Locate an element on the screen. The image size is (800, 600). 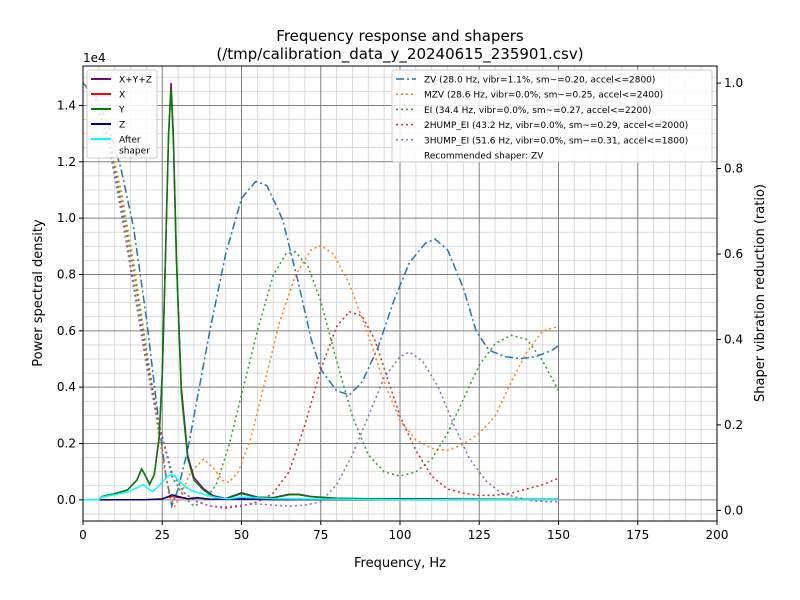
left-axis-ticks: 0.0 0.2 0.4 0.6 0.8 1.0 1.2 1.4 is located at coordinates (70, 302).